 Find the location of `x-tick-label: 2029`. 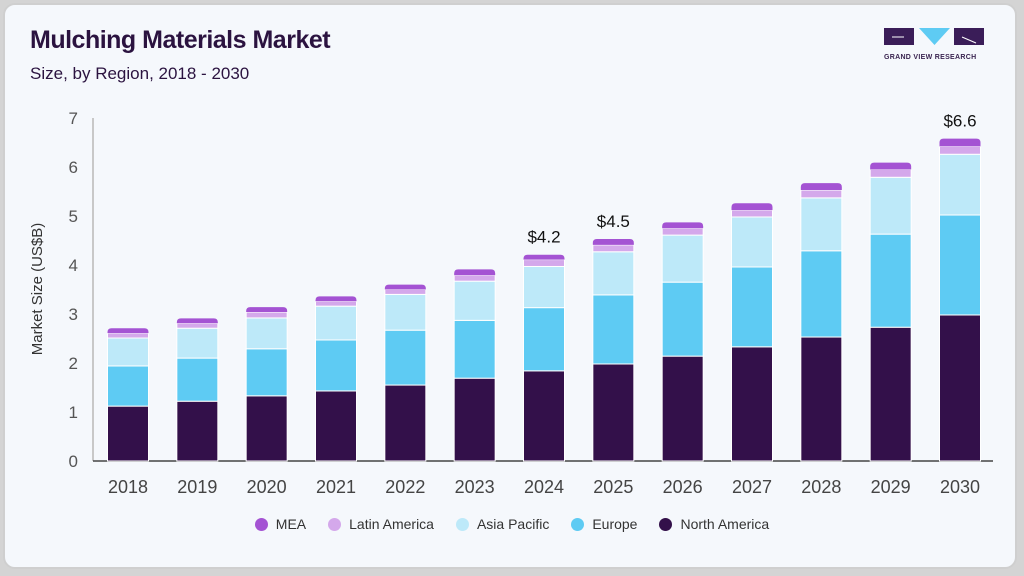

x-tick-label: 2029 is located at coordinates (891, 487).